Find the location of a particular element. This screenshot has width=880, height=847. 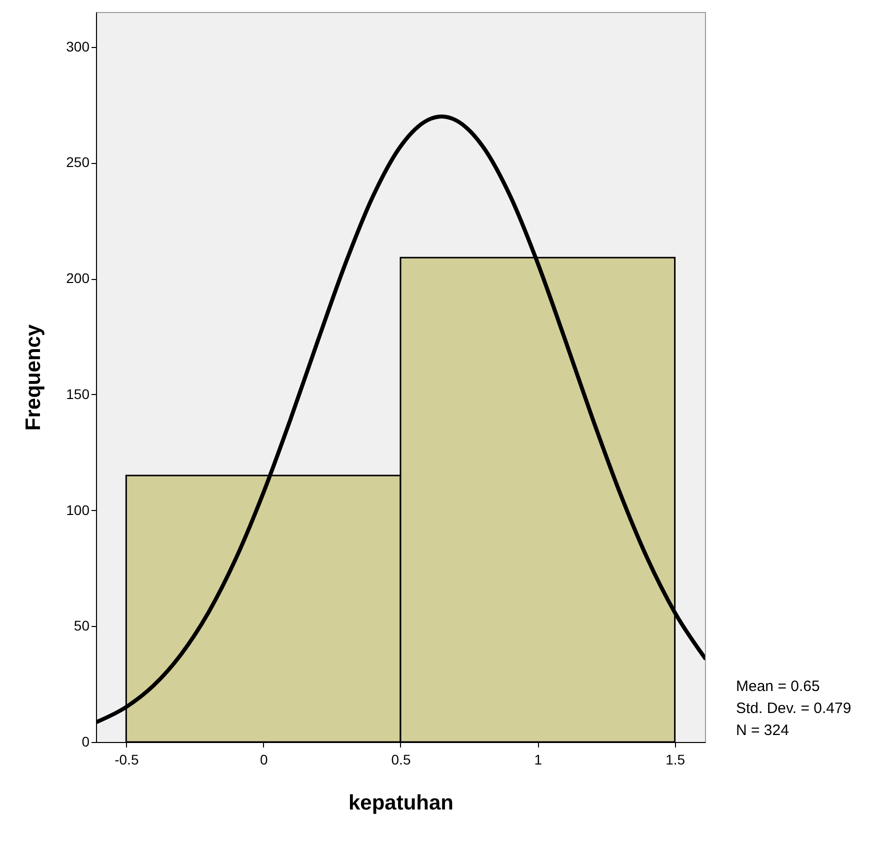

x-axis-title: kepatuhan is located at coordinates (401, 803).